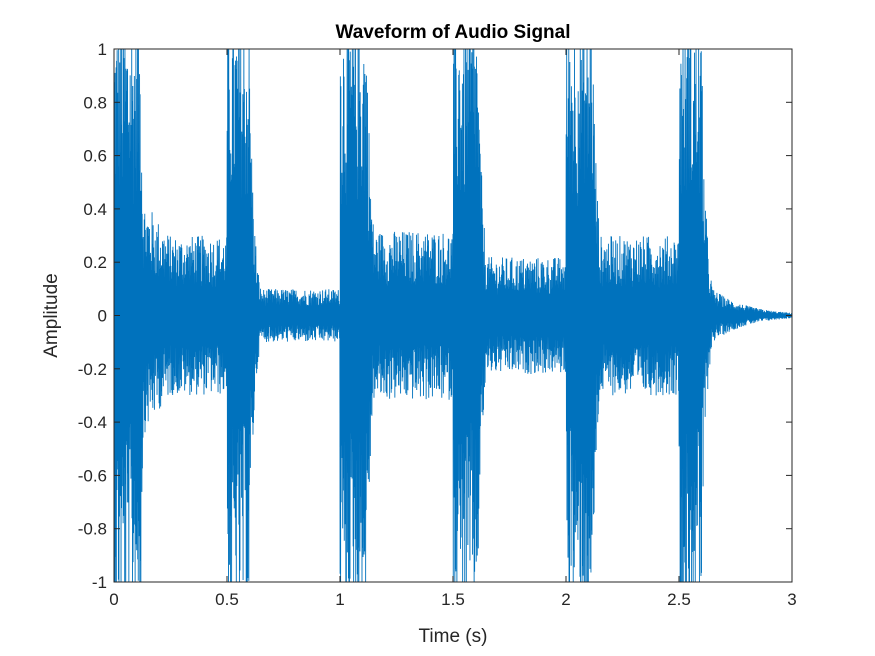 This screenshot has height=656, width=875. I want to click on x-tick-label: 2.5, so click(679, 599).